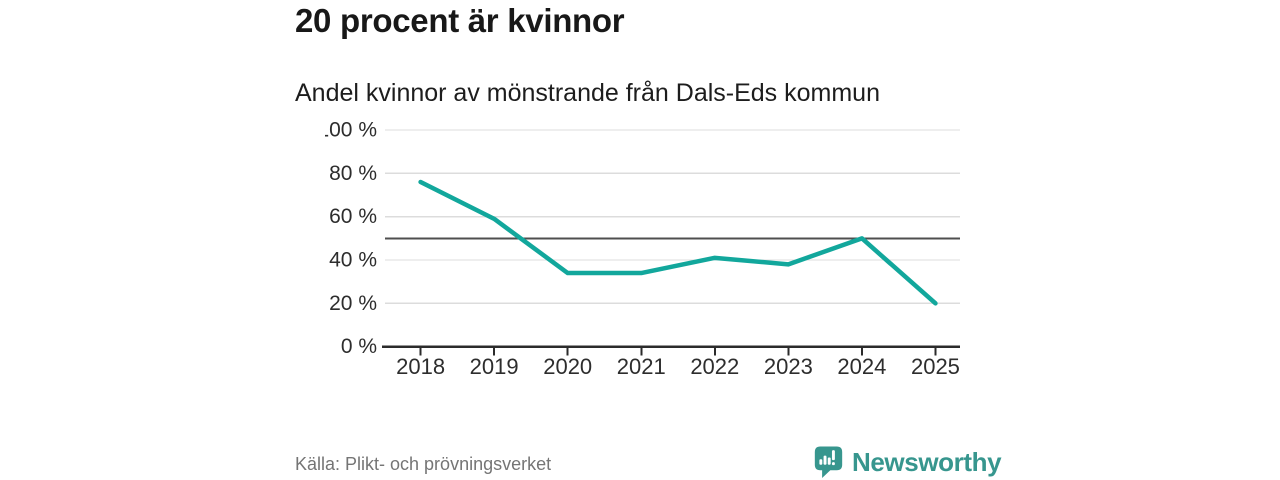  I want to click on chart-title: 20 procent är kvinnor, so click(460, 20).